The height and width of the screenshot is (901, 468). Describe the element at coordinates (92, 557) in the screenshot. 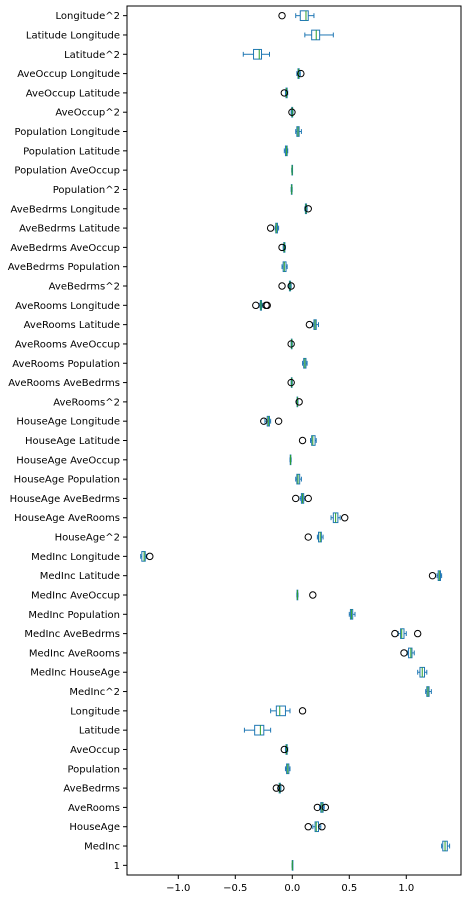

I see `box-group: MedInc Longitude` at that location.